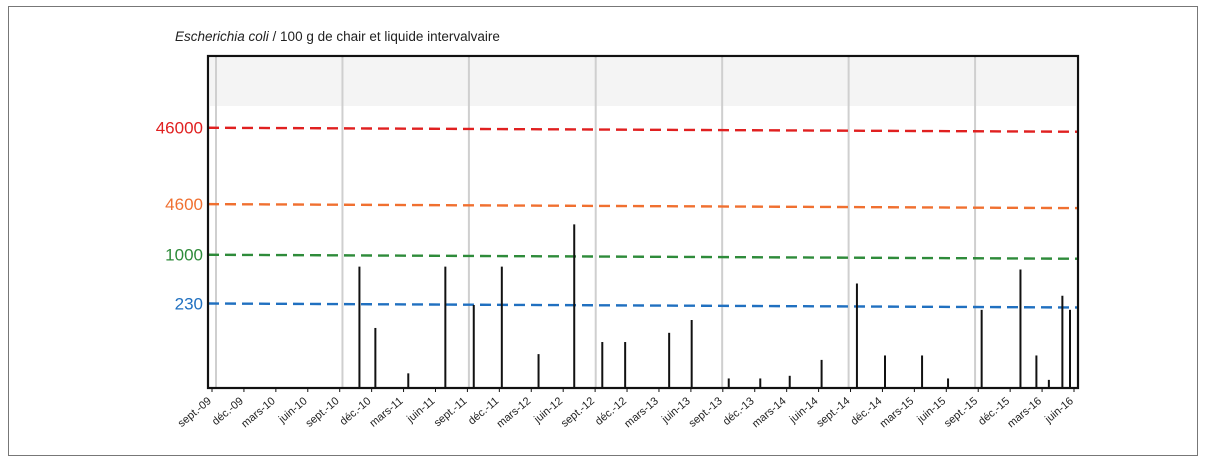 The image size is (1205, 459). Describe the element at coordinates (897, 412) in the screenshot. I see `x-tick-label: mars-15` at that location.